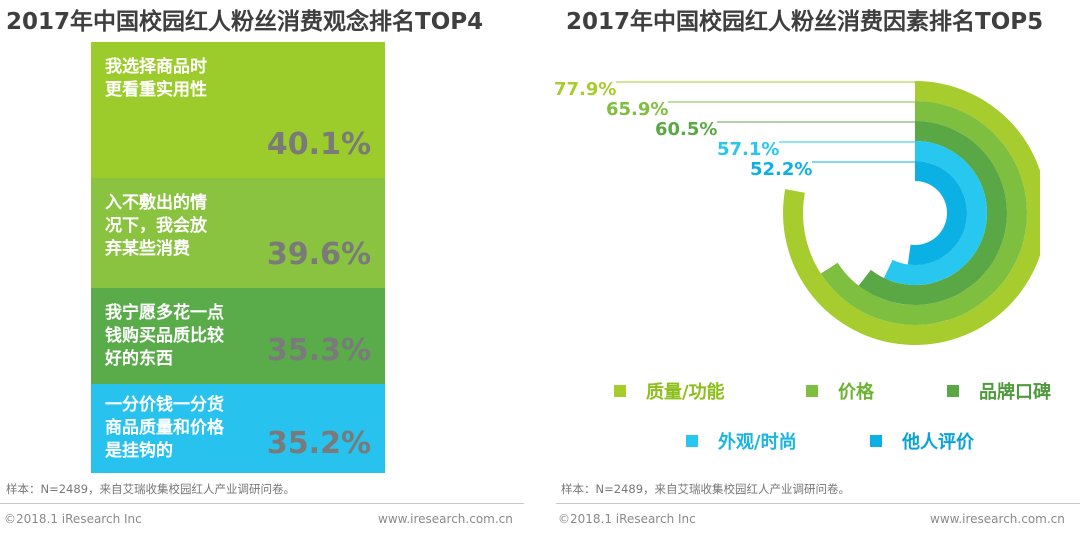 This screenshot has height=539, width=1080. Describe the element at coordinates (318, 144) in the screenshot. I see `concept-value: 40.1%` at that location.